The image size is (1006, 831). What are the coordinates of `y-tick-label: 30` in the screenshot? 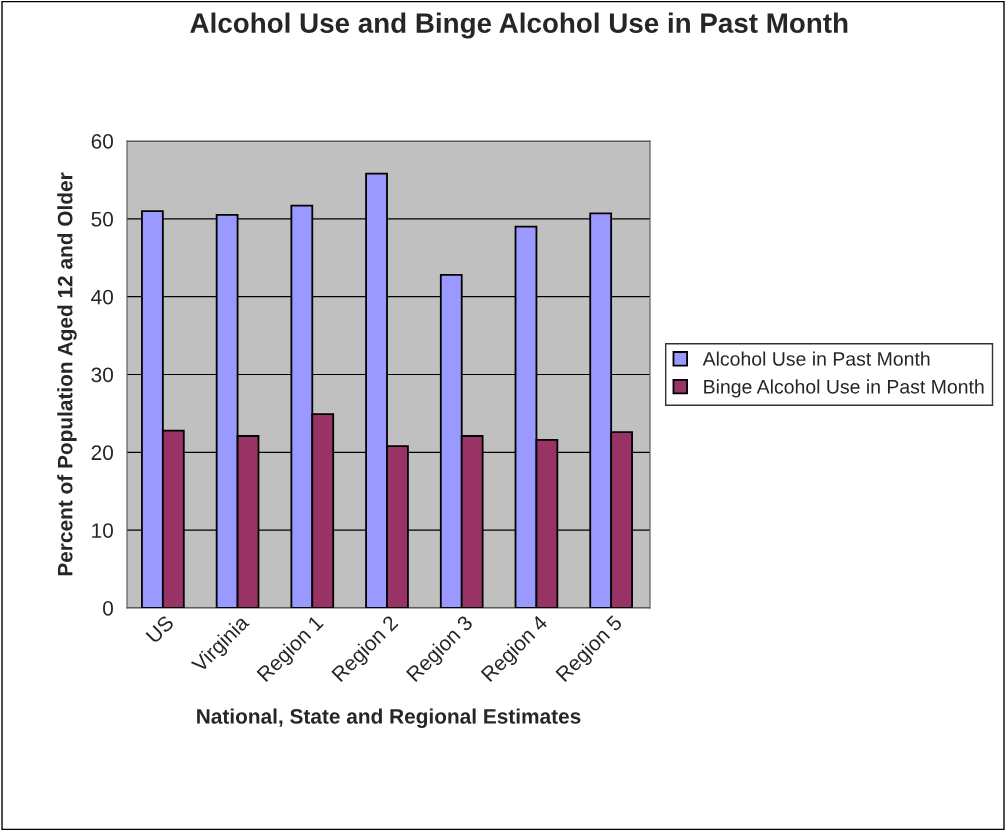 It's located at (102, 375).